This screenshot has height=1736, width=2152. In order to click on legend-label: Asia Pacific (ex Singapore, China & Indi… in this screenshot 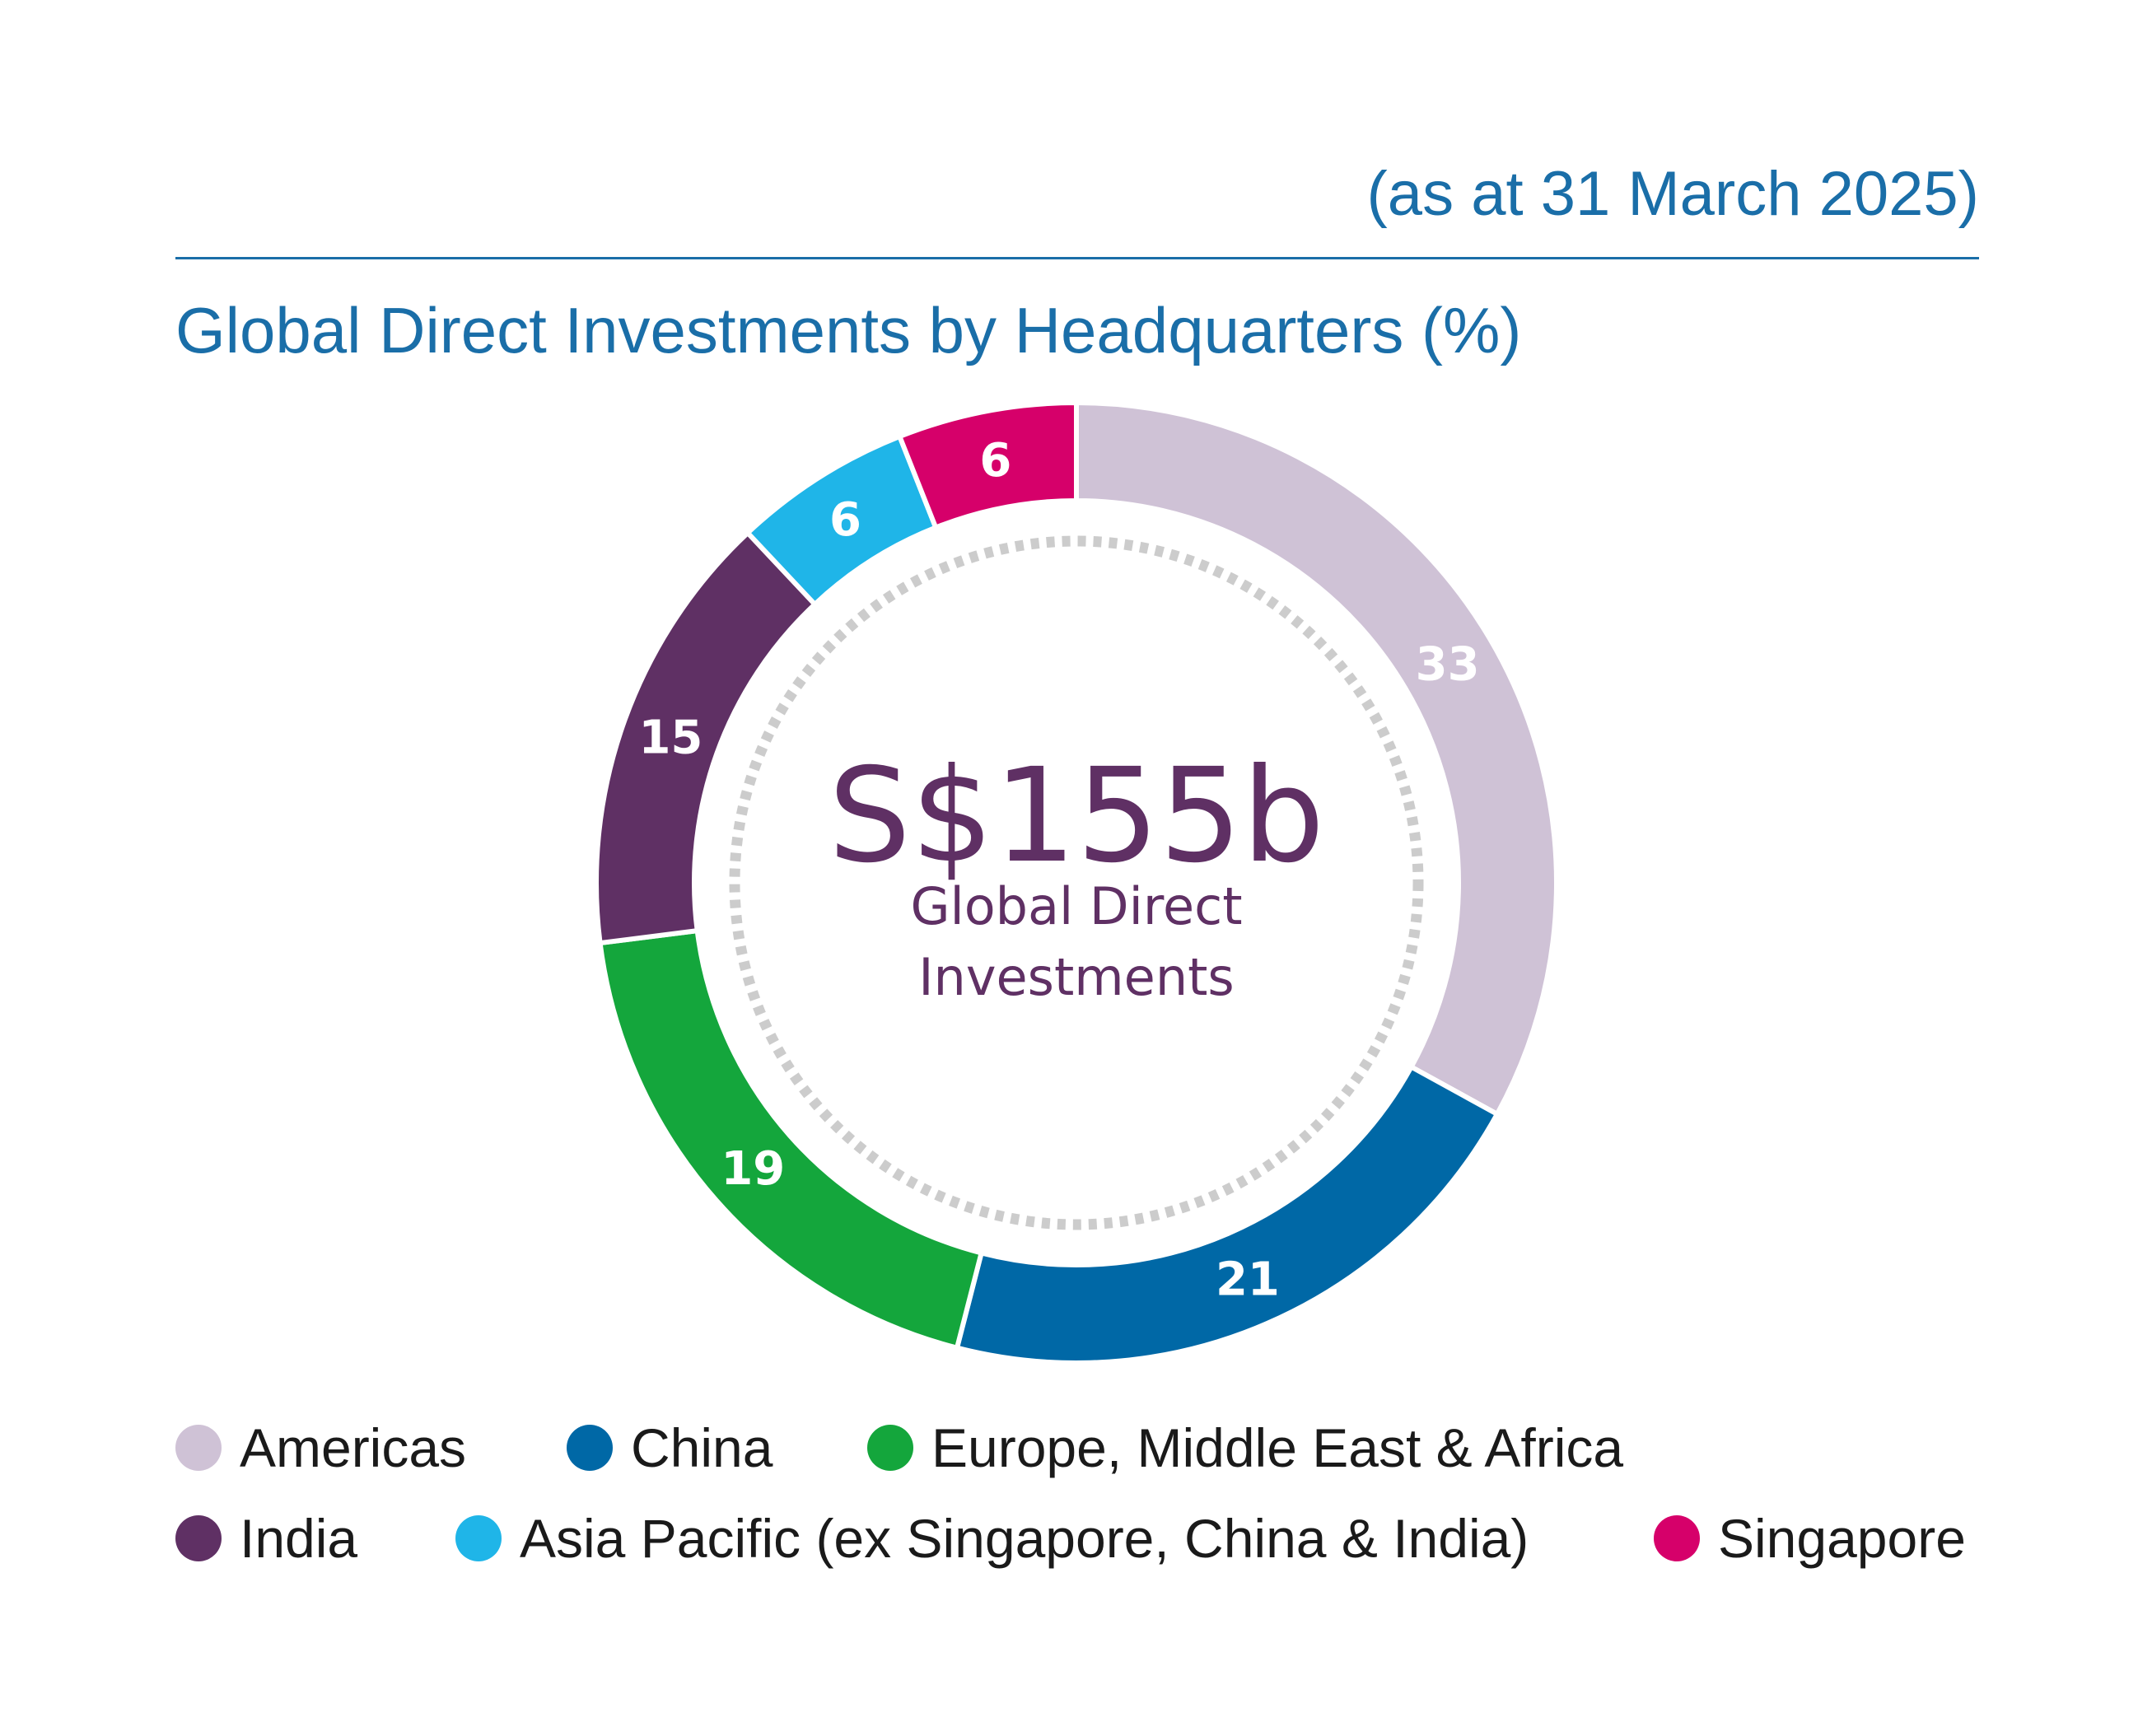, I will do `click(1024, 1538)`.